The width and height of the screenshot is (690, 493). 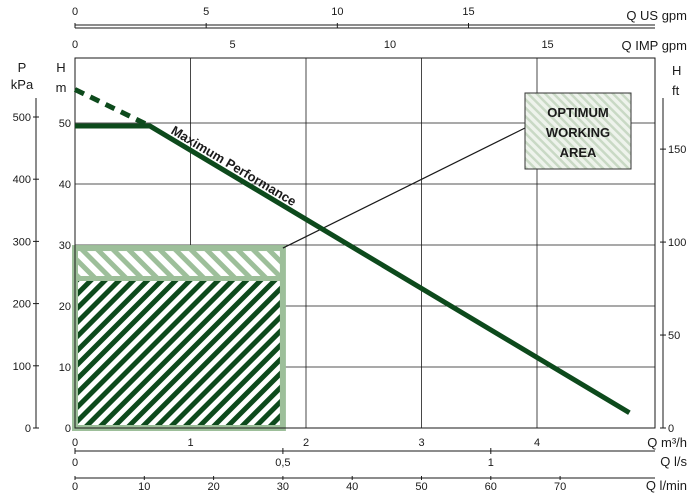 What do you see at coordinates (22, 367) in the screenshot?
I see `tick-label-kpa: 100` at bounding box center [22, 367].